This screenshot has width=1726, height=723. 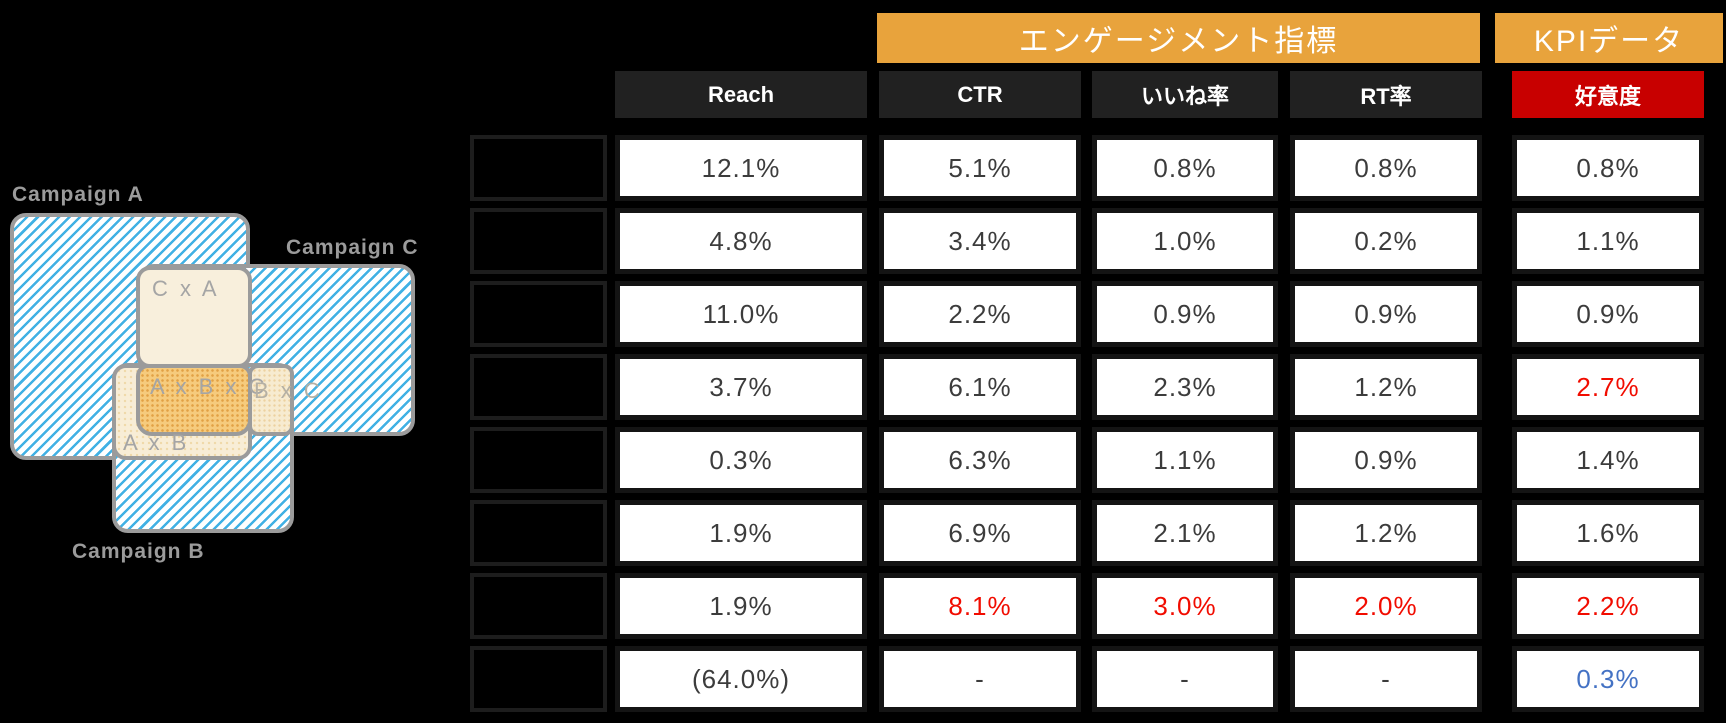 I want to click on cell-value: 6.1%, so click(x=980, y=386).